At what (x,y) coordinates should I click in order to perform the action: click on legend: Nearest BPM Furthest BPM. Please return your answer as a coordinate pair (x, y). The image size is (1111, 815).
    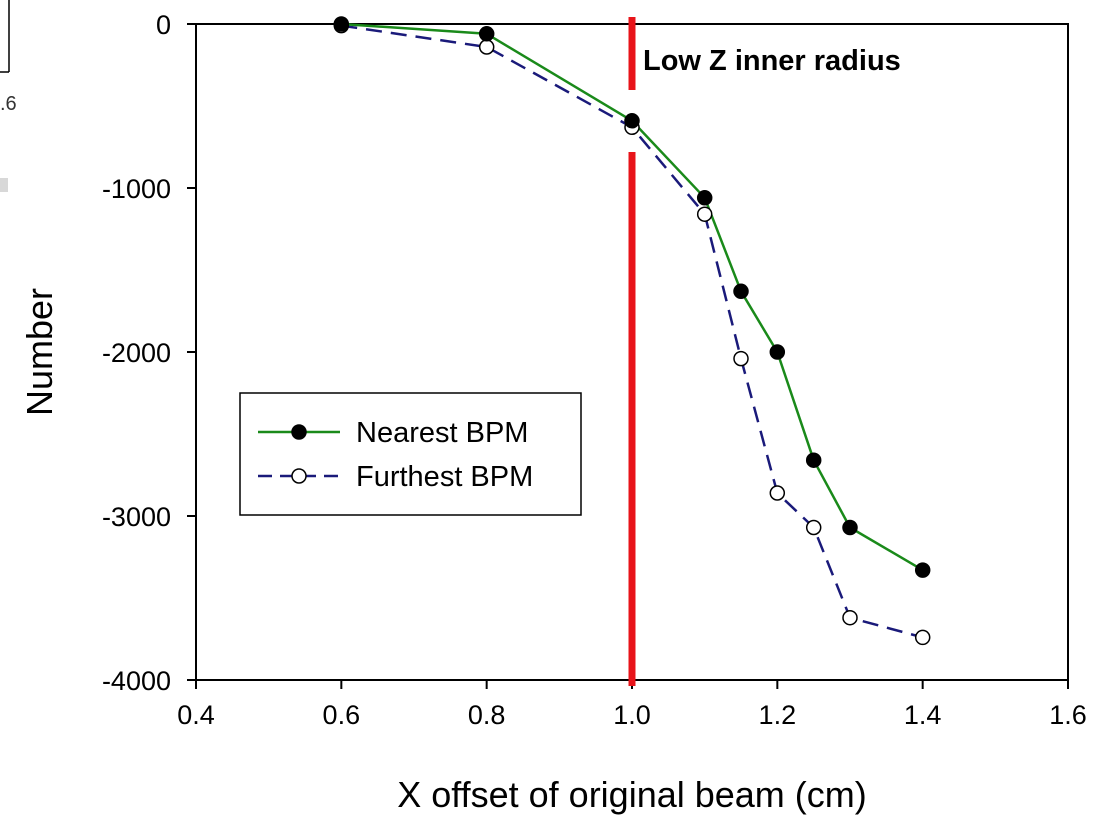
    Looking at the image, I should click on (410, 454).